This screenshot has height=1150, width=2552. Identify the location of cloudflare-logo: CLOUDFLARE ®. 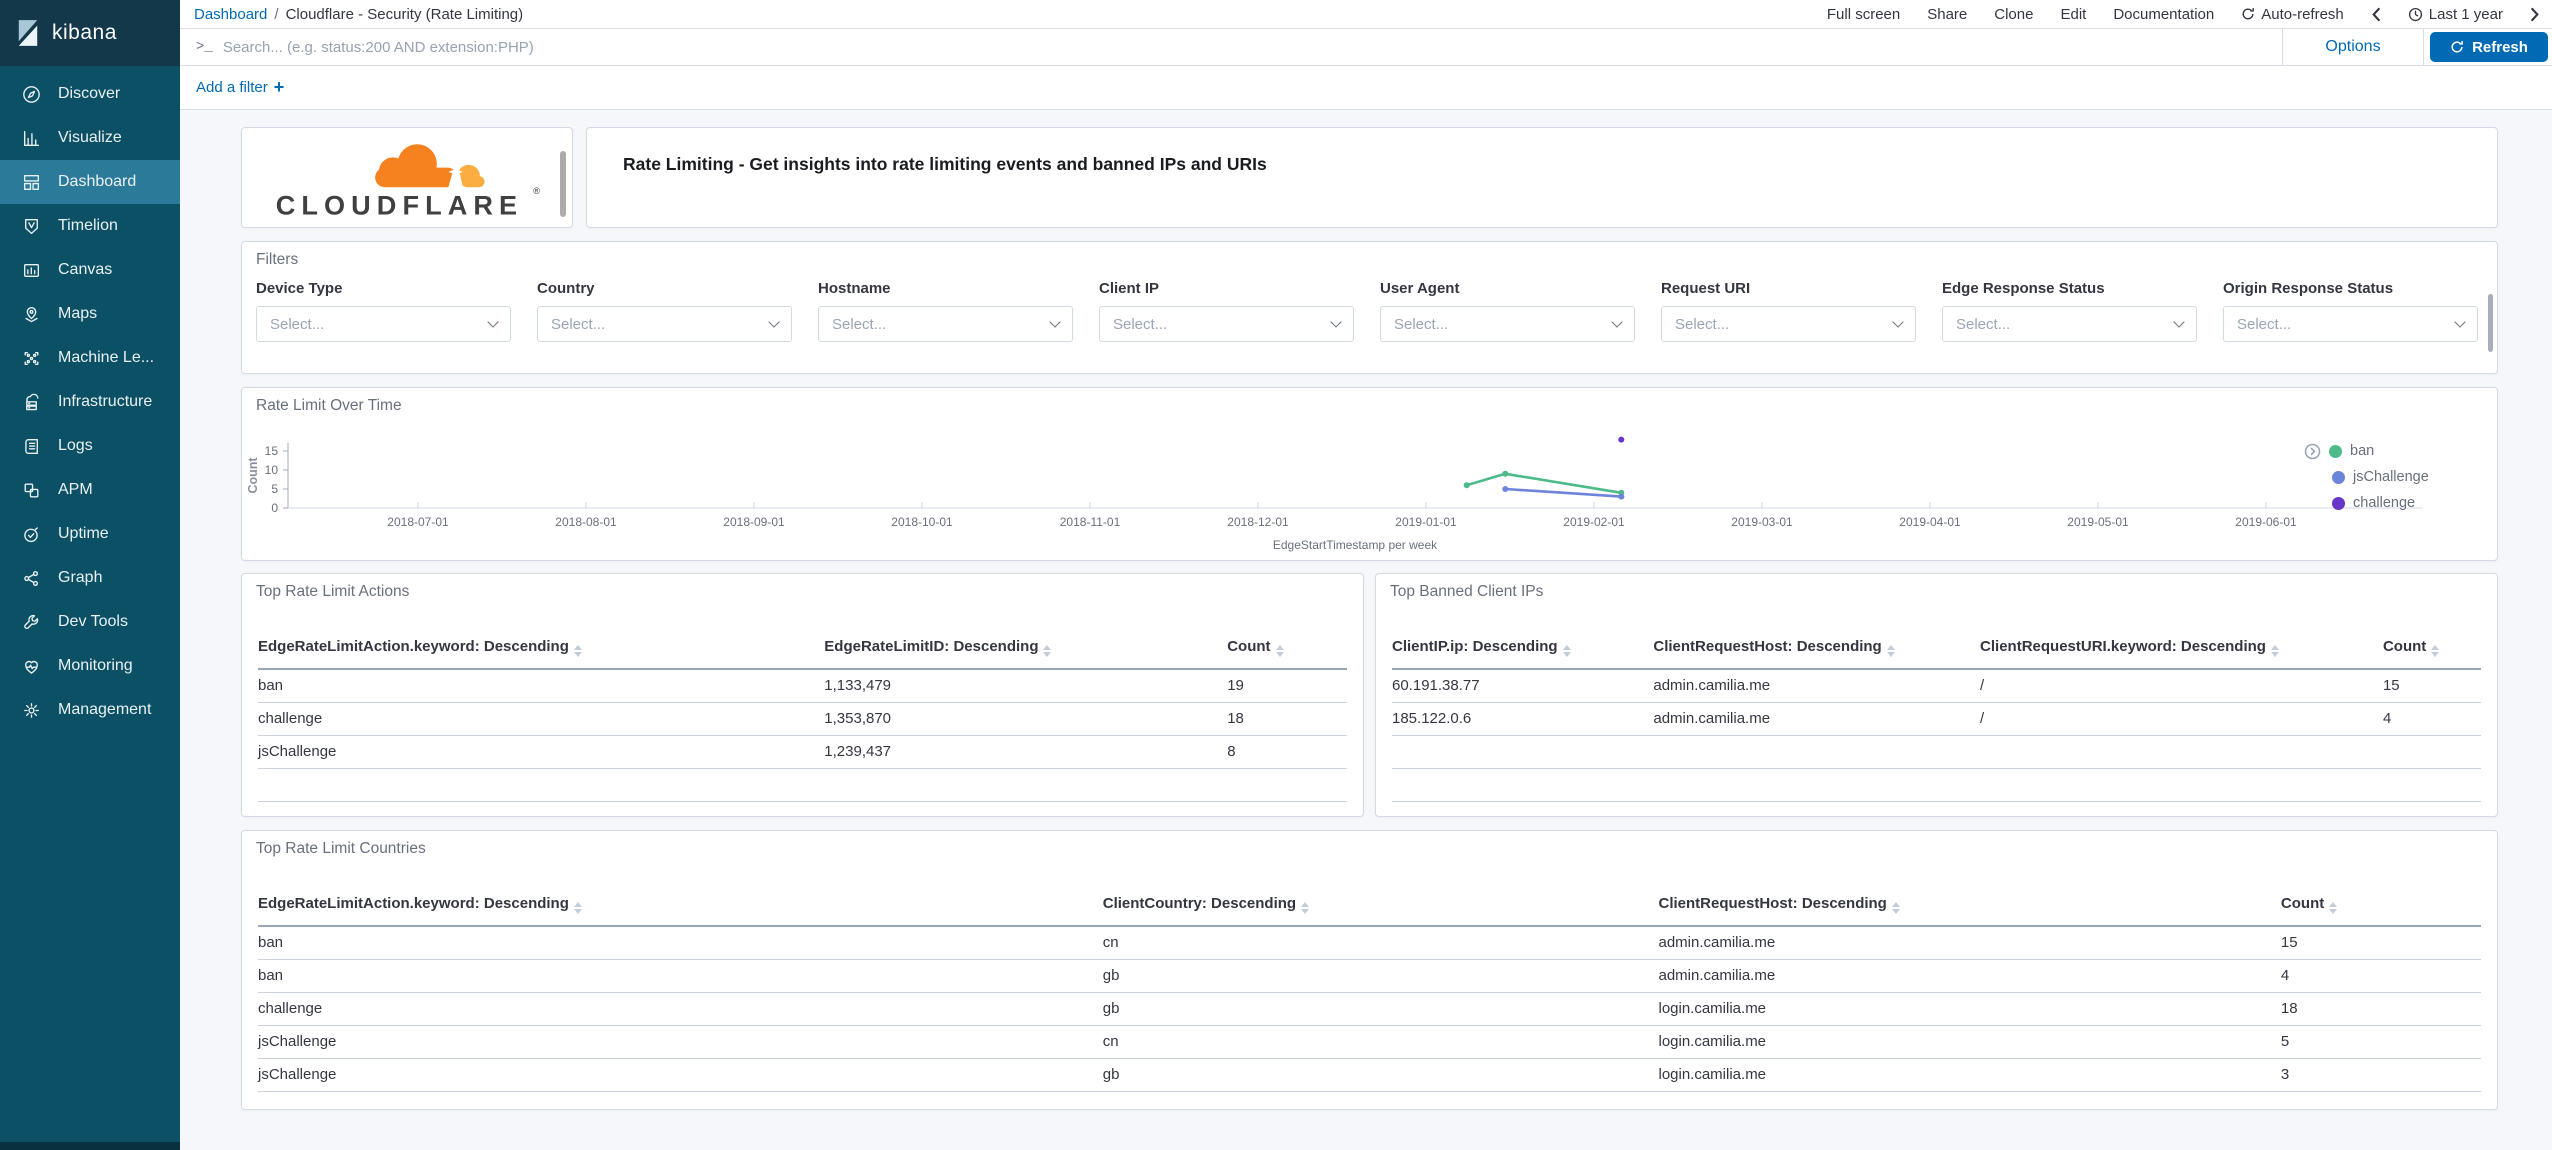
(408, 182).